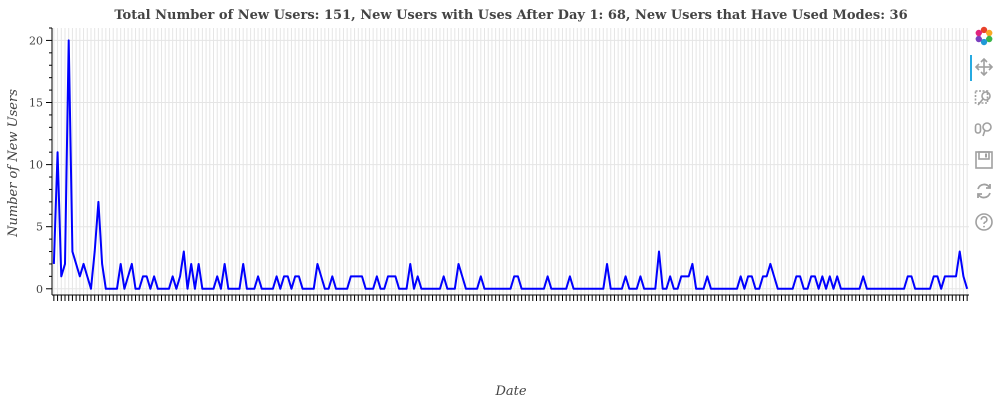  Describe the element at coordinates (984, 222) in the screenshot. I see `help-icon` at that location.